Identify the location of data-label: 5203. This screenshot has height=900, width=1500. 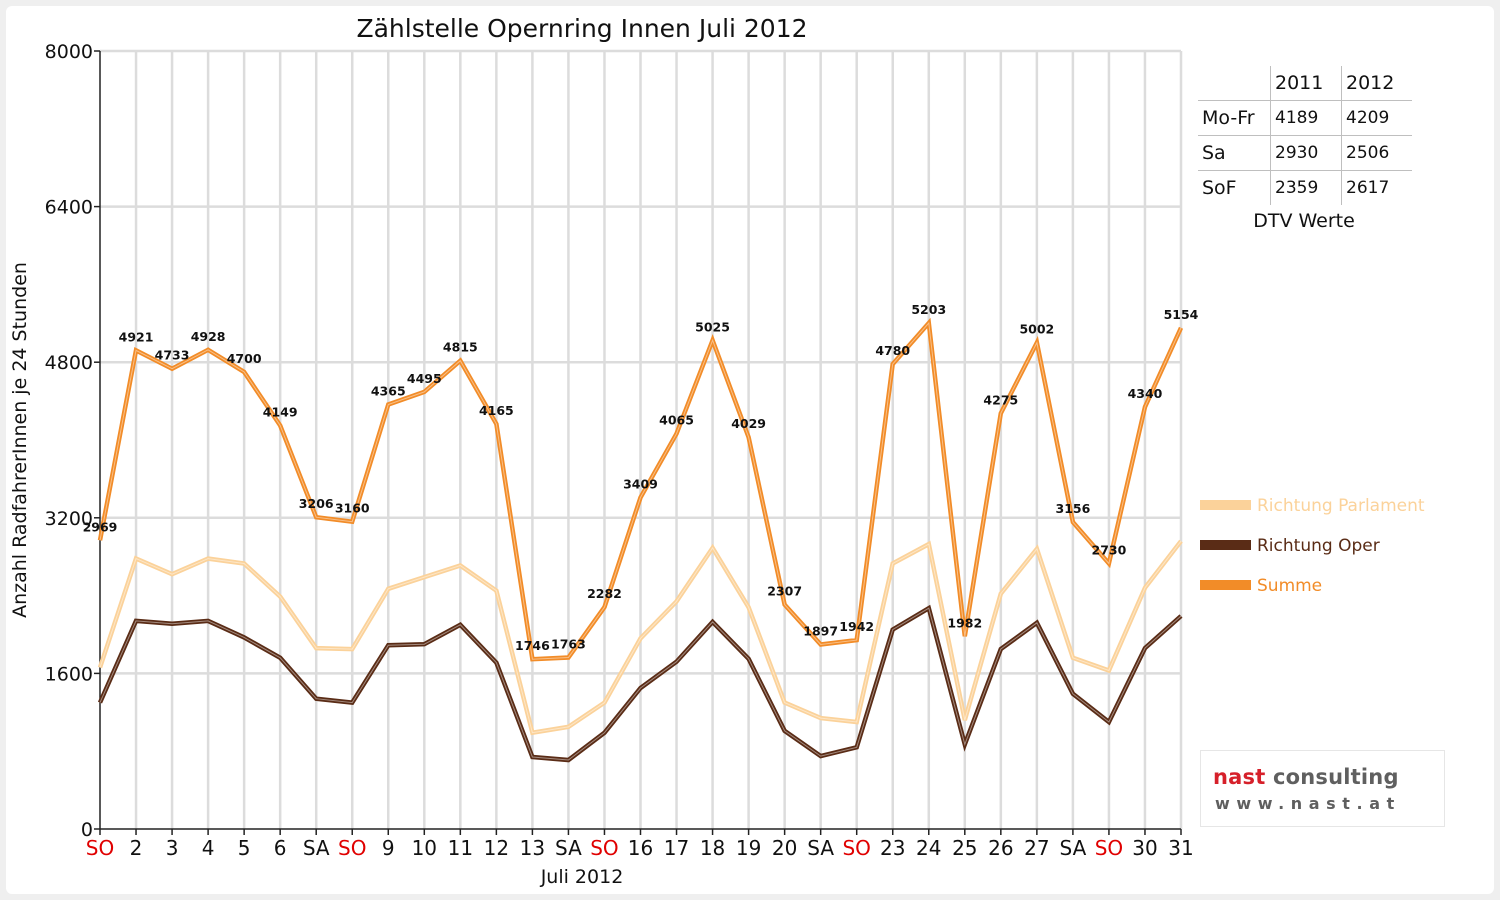
(928, 309).